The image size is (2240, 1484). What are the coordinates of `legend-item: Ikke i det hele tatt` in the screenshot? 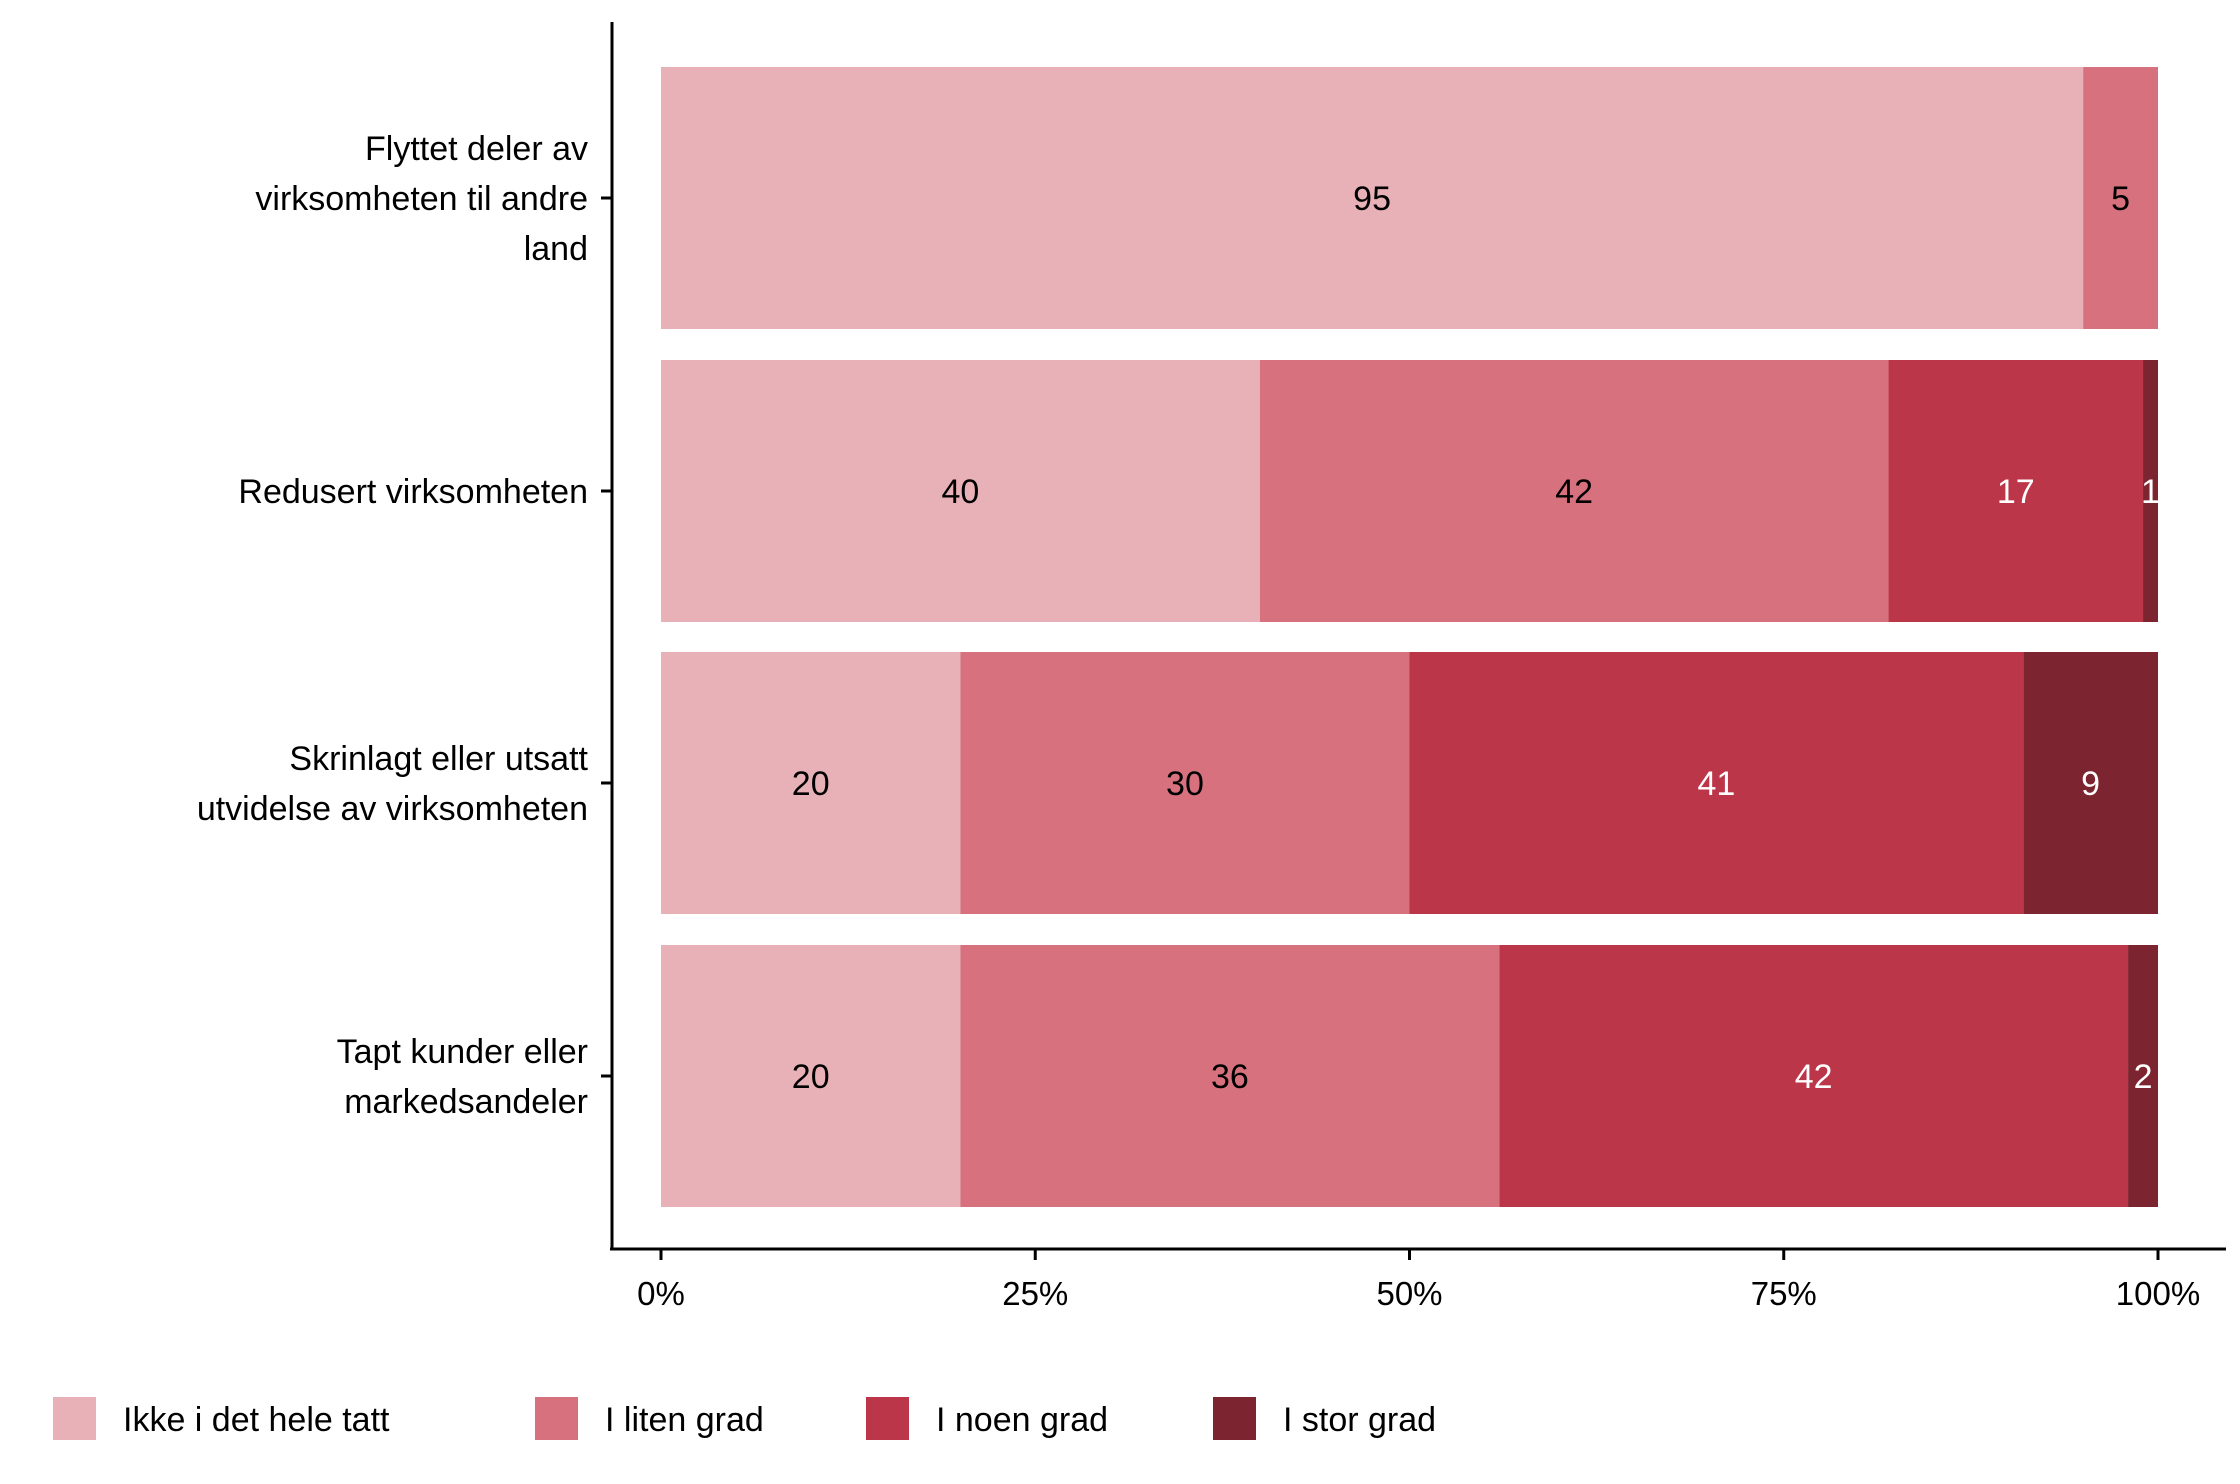 It's located at (221, 1418).